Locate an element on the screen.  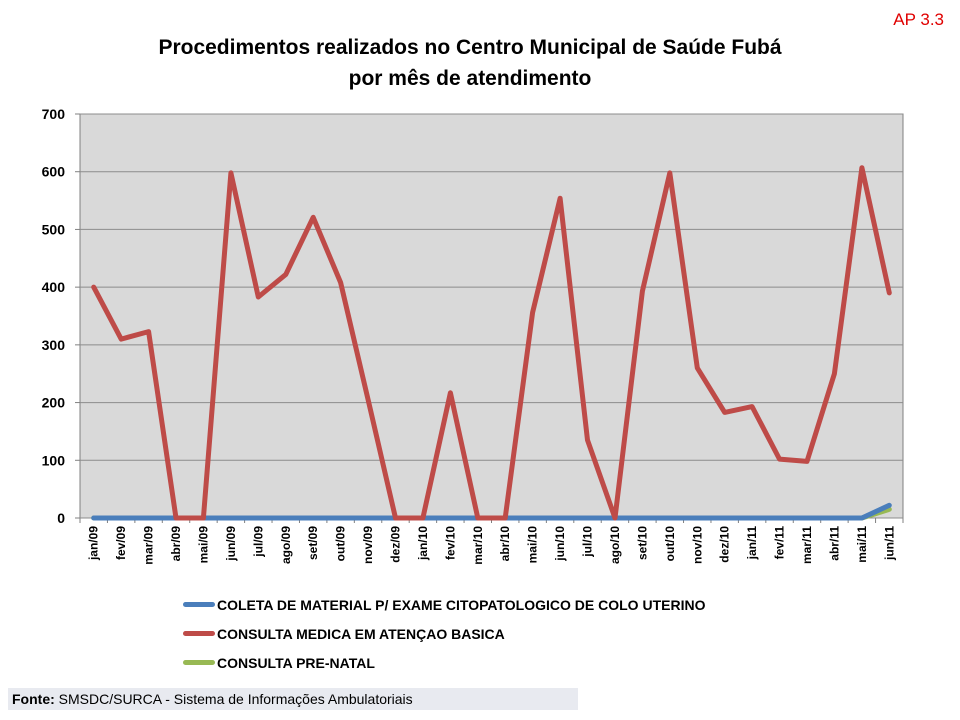
x-tick-label: mai/09 is located at coordinates (203, 545).